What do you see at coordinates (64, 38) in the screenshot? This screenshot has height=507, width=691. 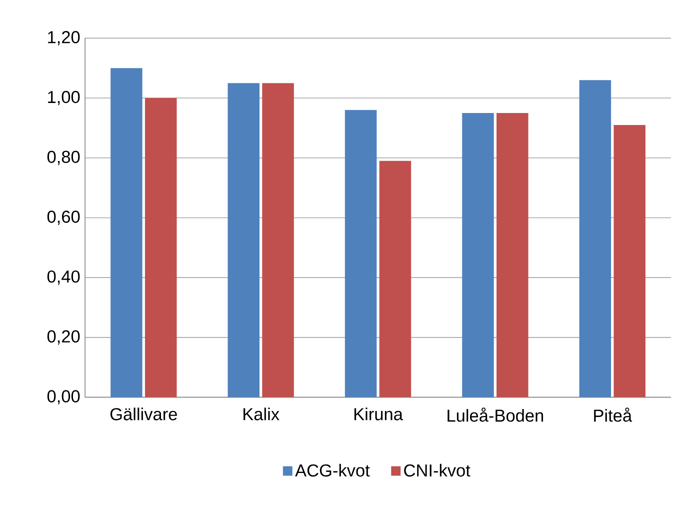 I see `y-tick-label: 1,20` at bounding box center [64, 38].